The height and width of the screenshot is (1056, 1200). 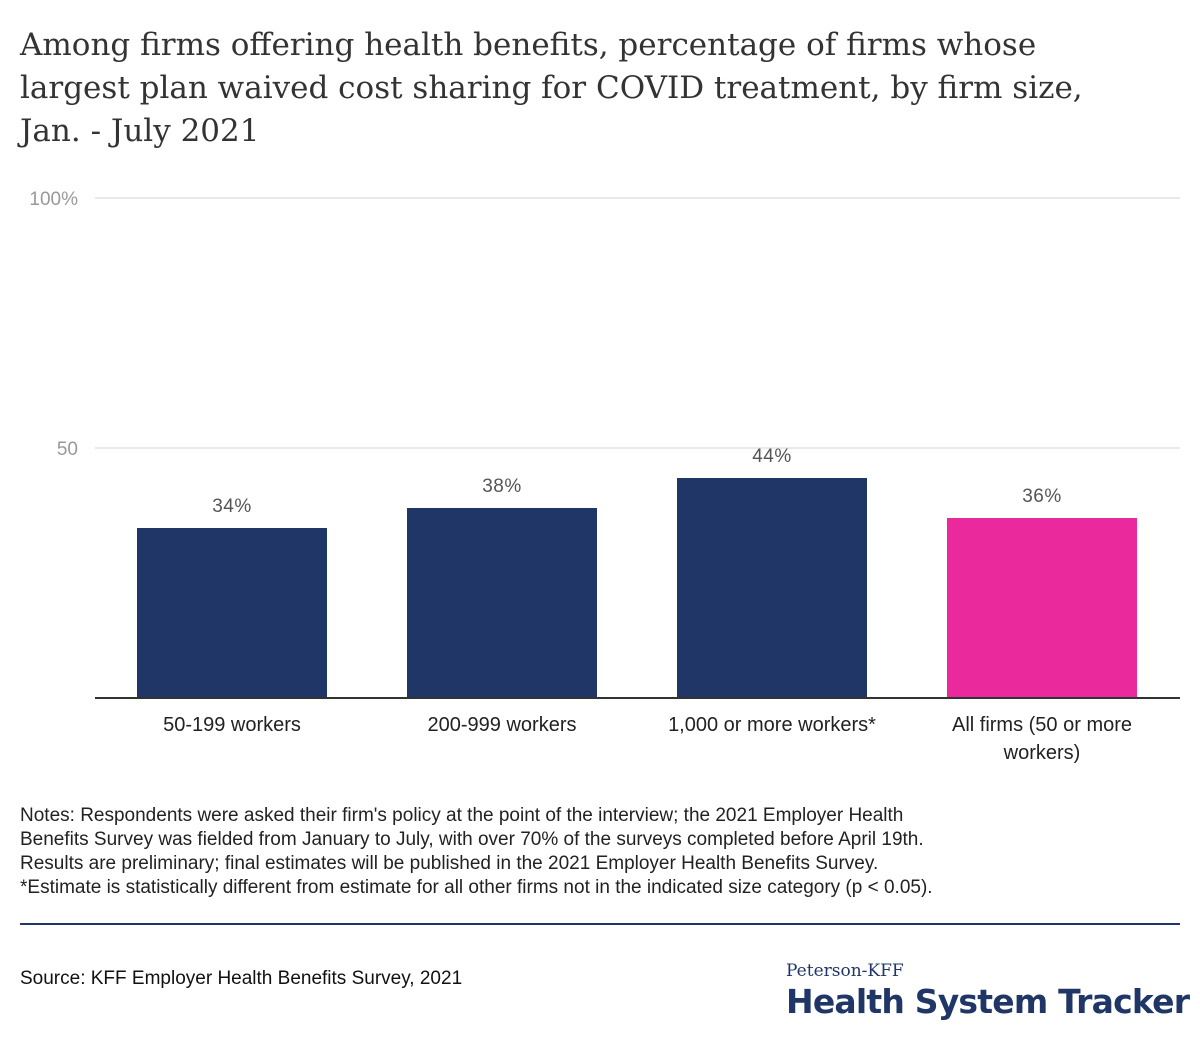 I want to click on data-label: 44%, so click(x=772, y=456).